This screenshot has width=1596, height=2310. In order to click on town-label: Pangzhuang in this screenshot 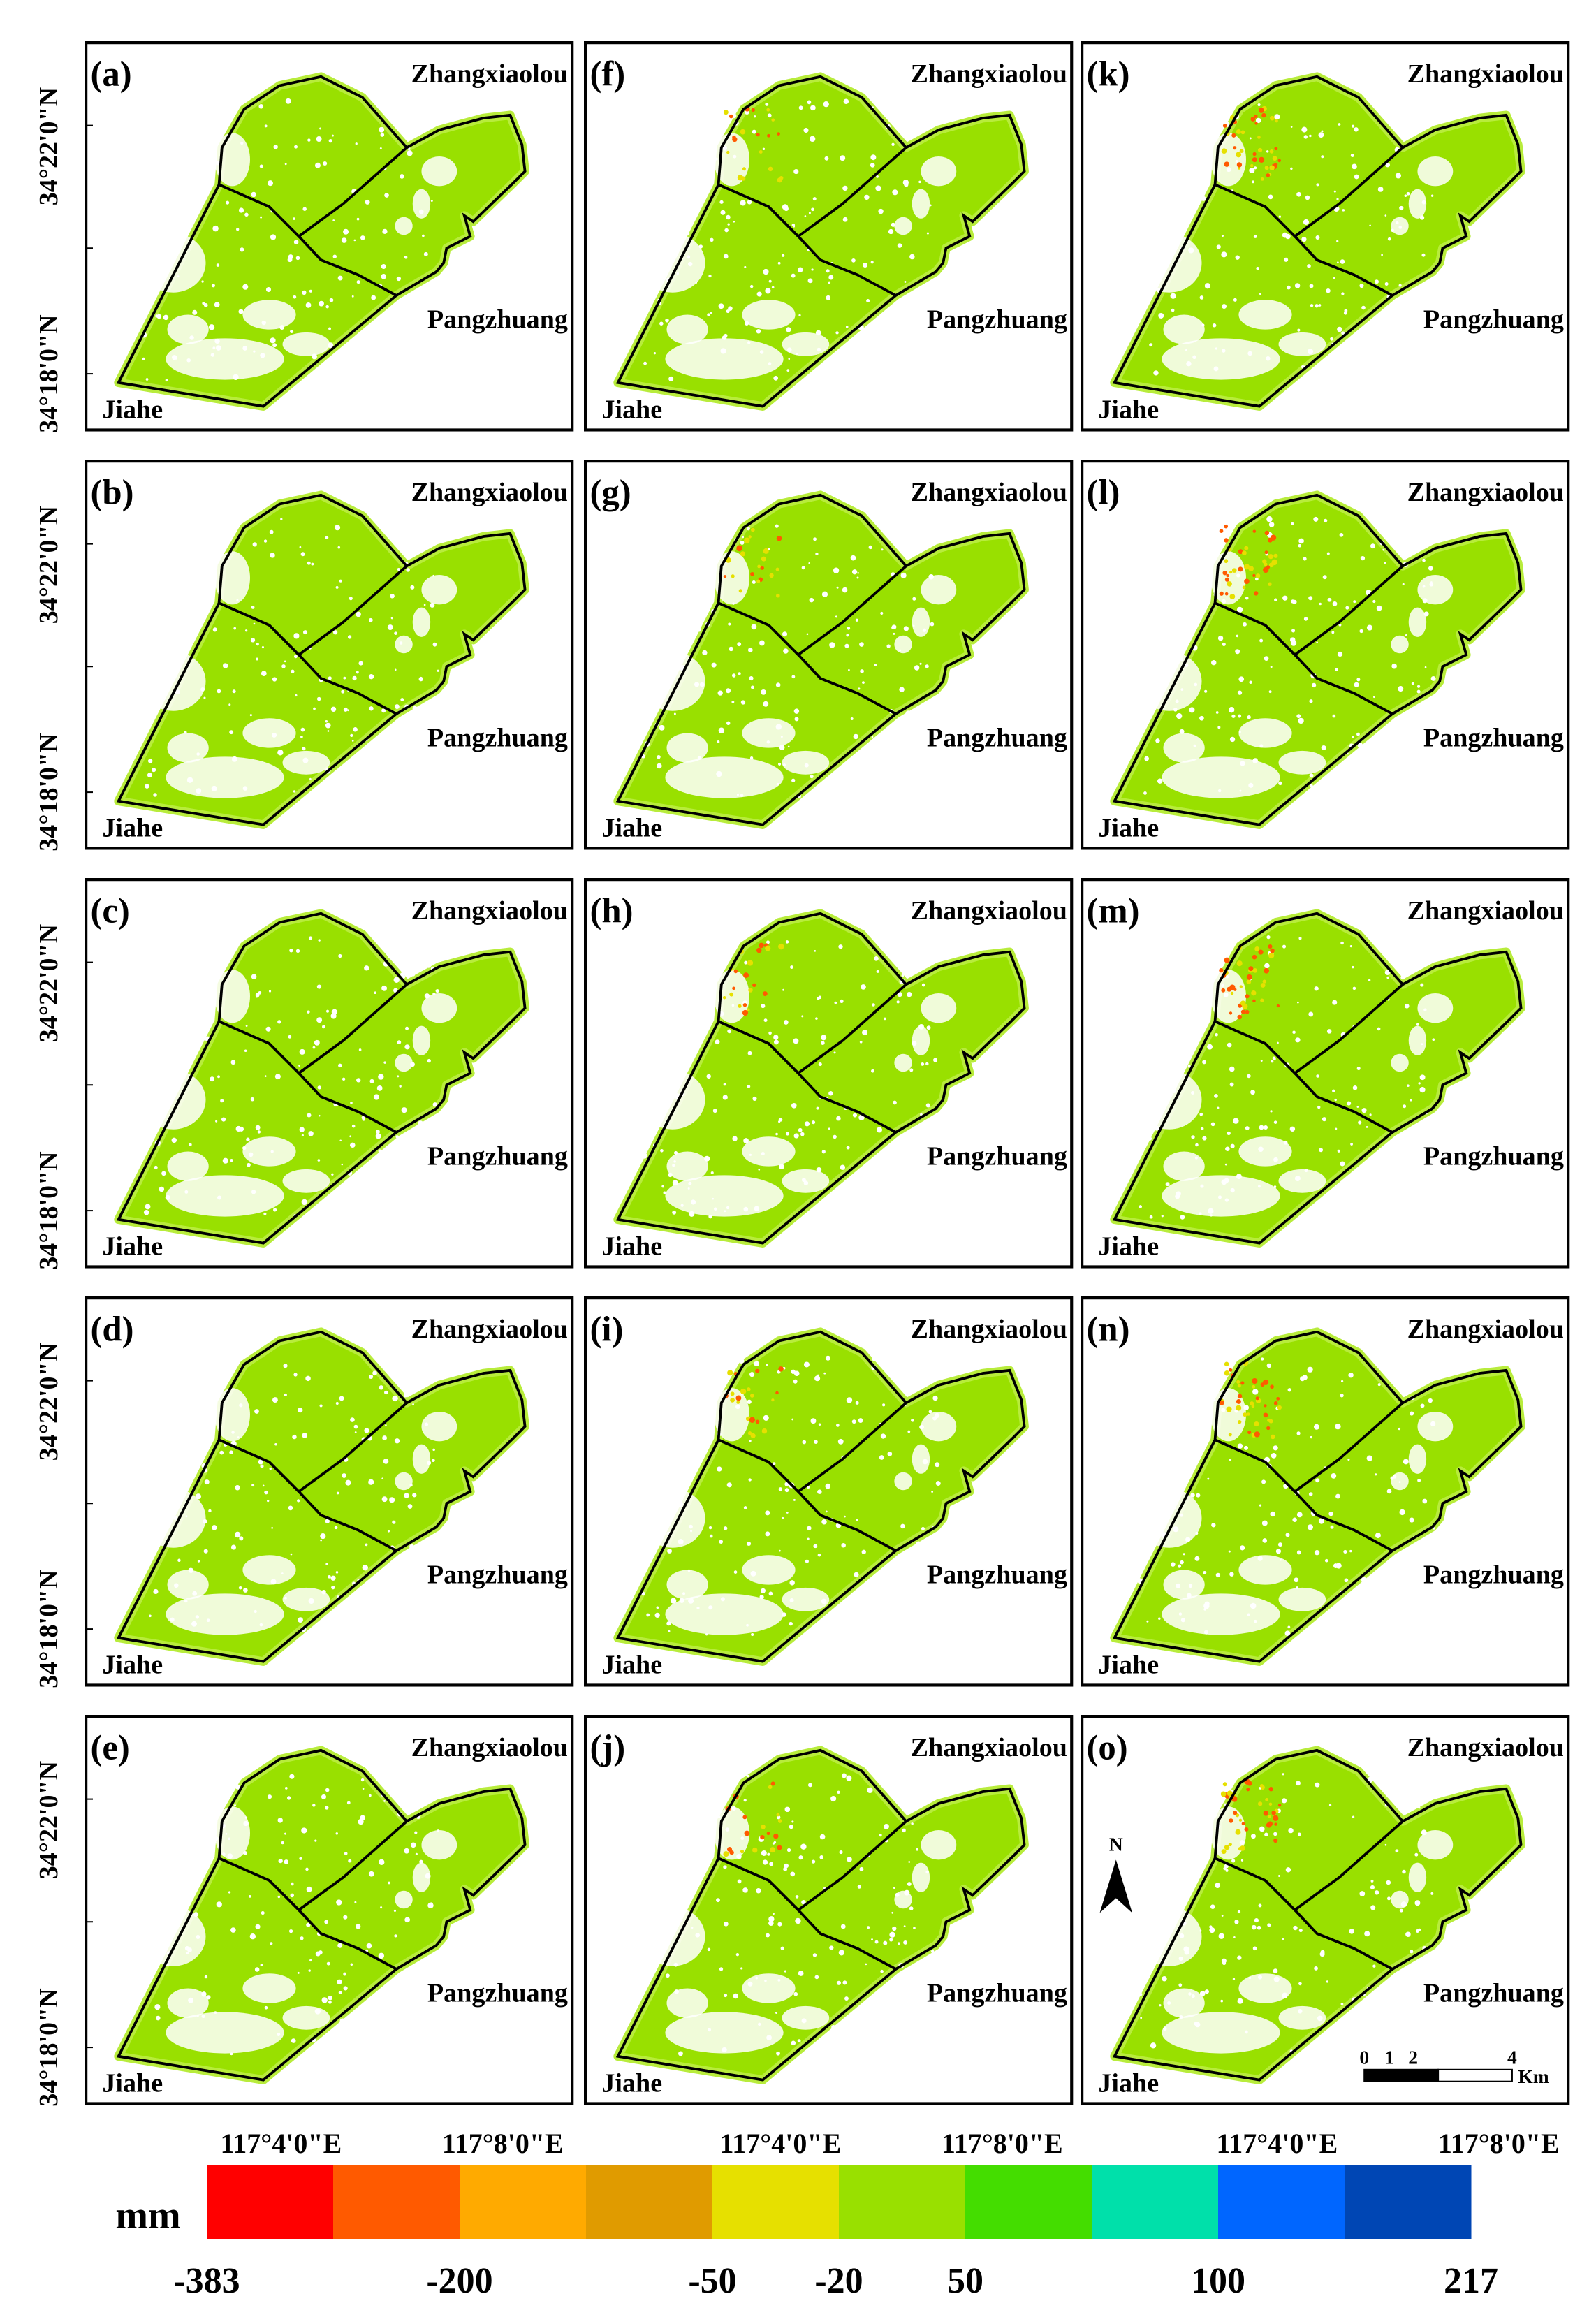, I will do `click(997, 1993)`.